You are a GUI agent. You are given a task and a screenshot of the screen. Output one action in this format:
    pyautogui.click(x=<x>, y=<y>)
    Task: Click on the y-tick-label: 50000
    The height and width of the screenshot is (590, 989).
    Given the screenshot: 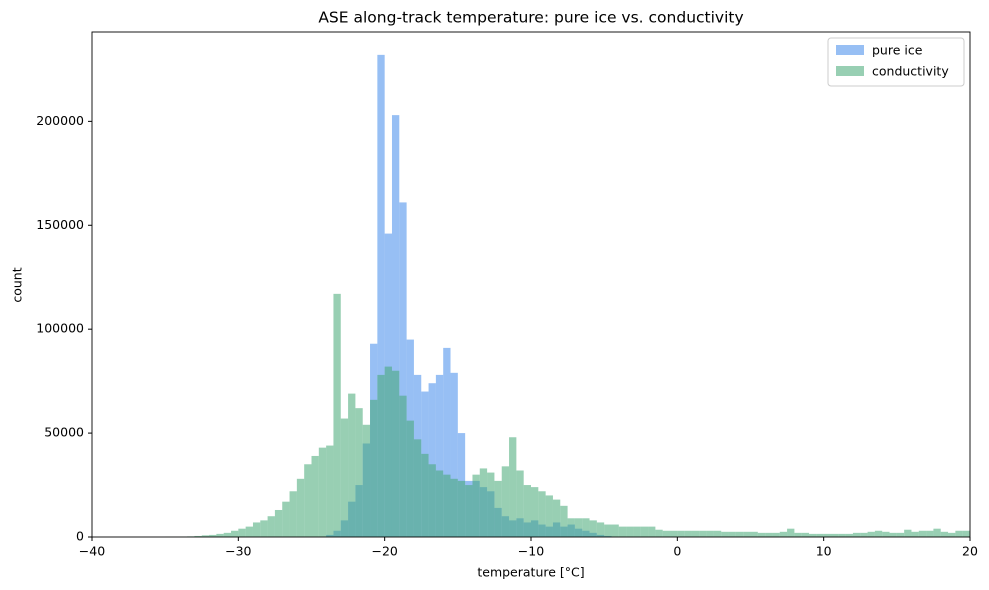 What is the action you would take?
    pyautogui.click(x=64, y=432)
    